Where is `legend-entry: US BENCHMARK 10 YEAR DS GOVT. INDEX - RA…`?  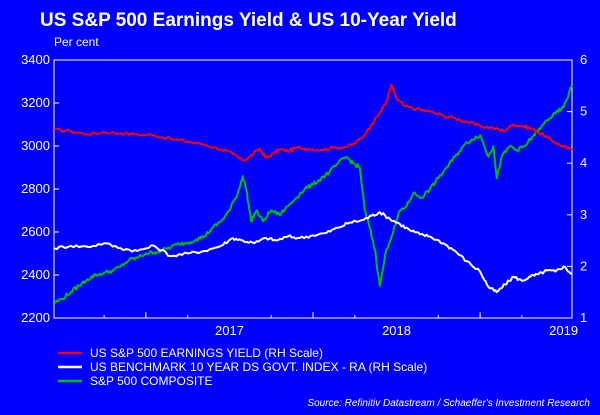 legend-entry: US BENCHMARK 10 YEAR DS GOVT. INDEX - RA… is located at coordinates (258, 367).